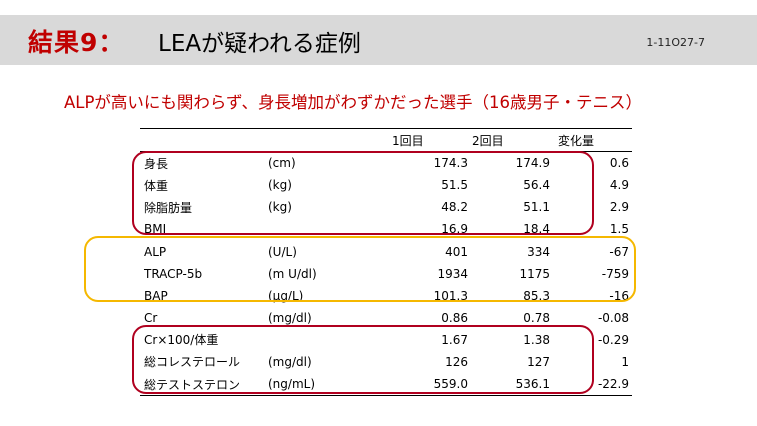 The width and height of the screenshot is (757, 426). I want to click on row-name: ALP, so click(155, 251).